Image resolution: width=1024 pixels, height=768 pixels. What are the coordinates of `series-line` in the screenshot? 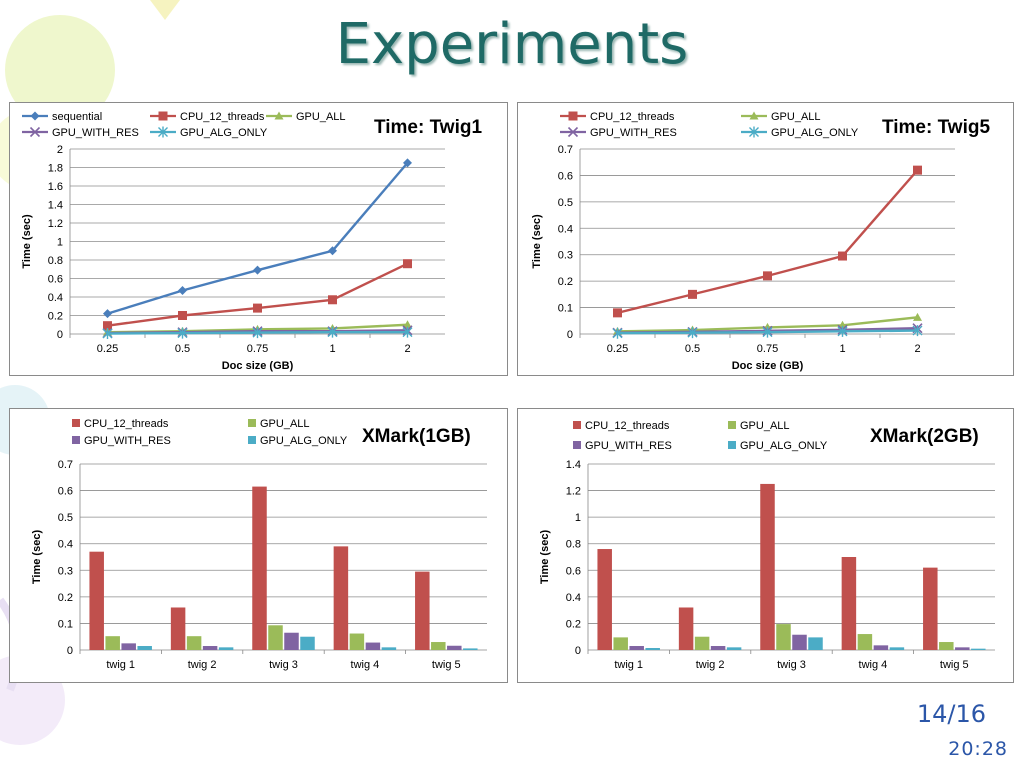 It's located at (768, 242).